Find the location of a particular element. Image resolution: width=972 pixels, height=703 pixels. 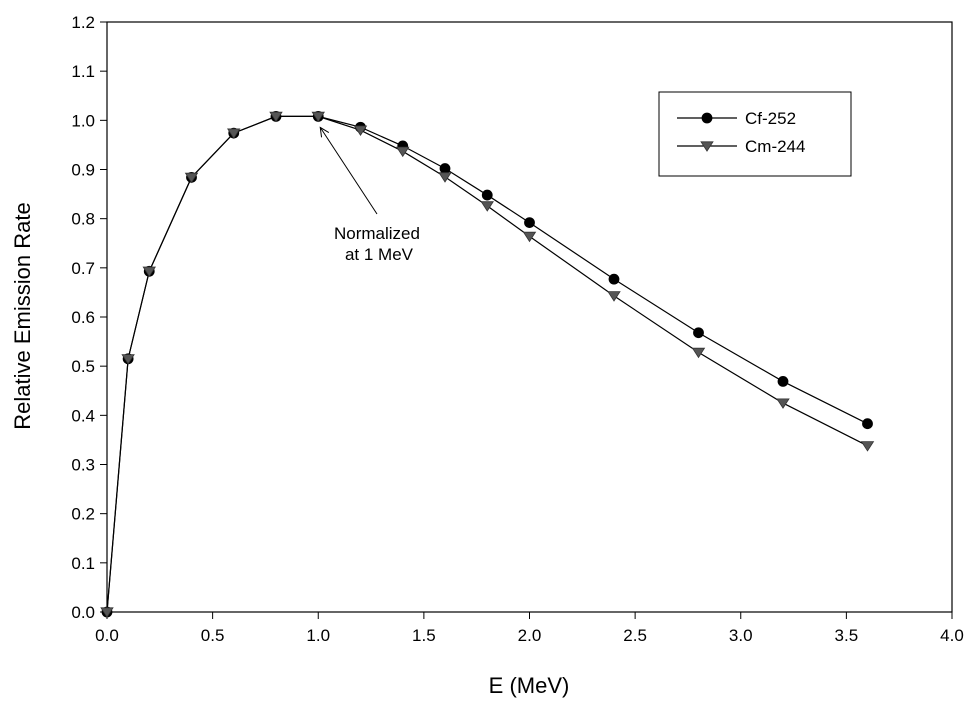

y-axis-title: Relative Emission Rate is located at coordinates (22, 315).